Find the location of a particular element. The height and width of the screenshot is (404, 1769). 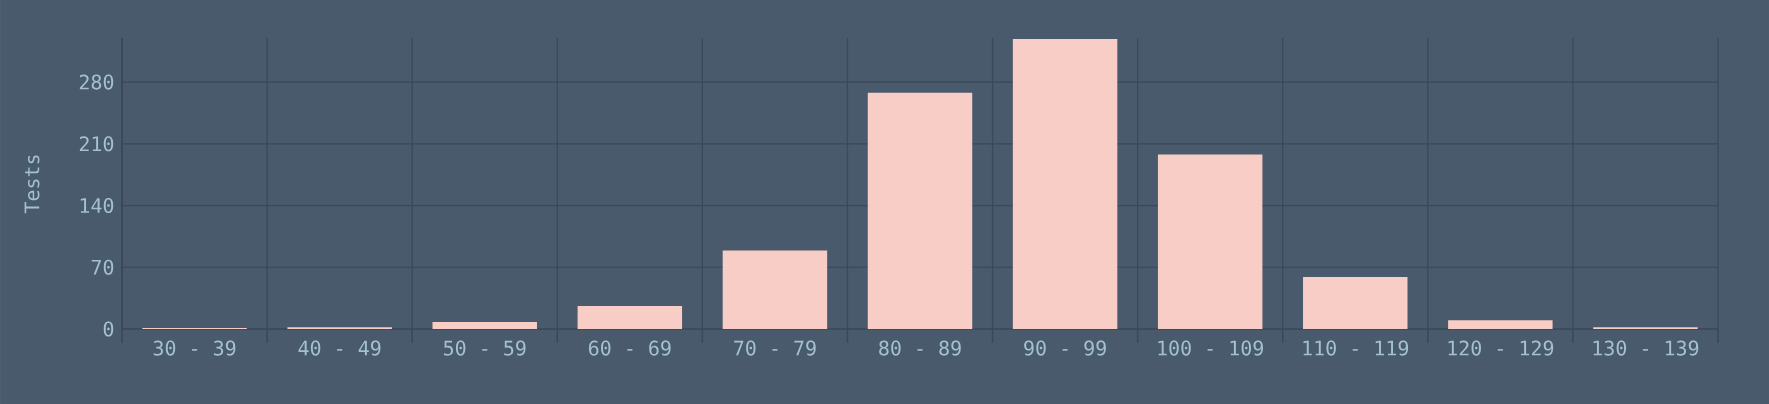

y-tick-label: 140 is located at coordinates (97, 205).